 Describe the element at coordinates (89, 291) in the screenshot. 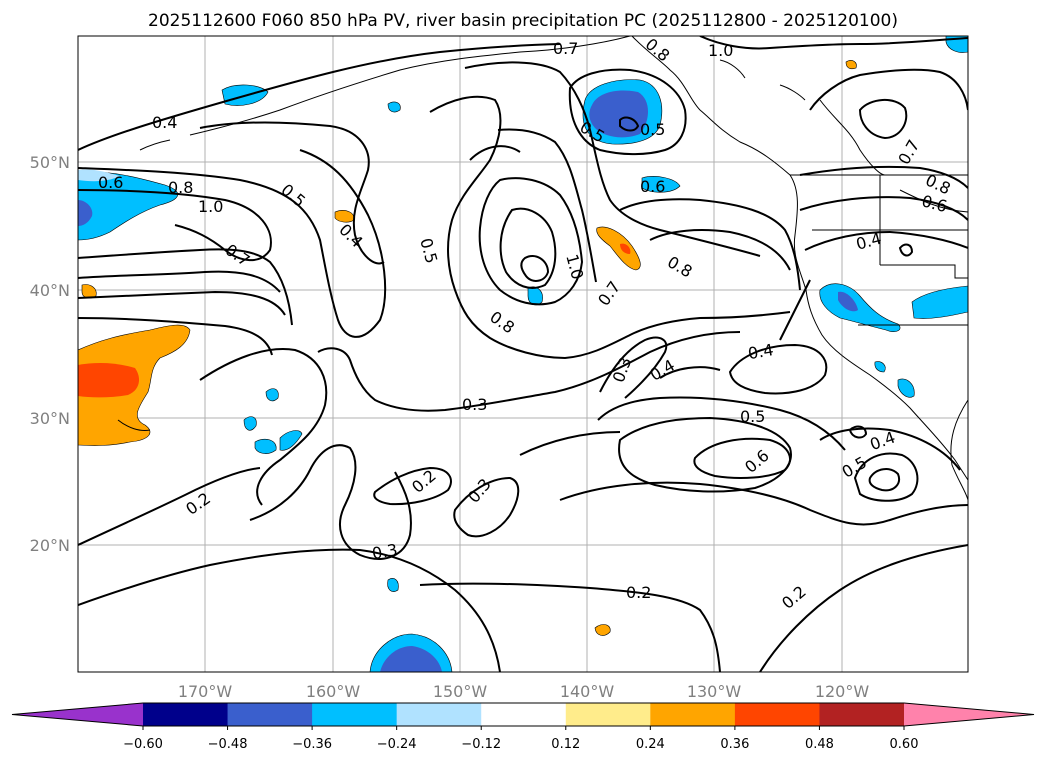

I see `shade-orange-175w` at that location.